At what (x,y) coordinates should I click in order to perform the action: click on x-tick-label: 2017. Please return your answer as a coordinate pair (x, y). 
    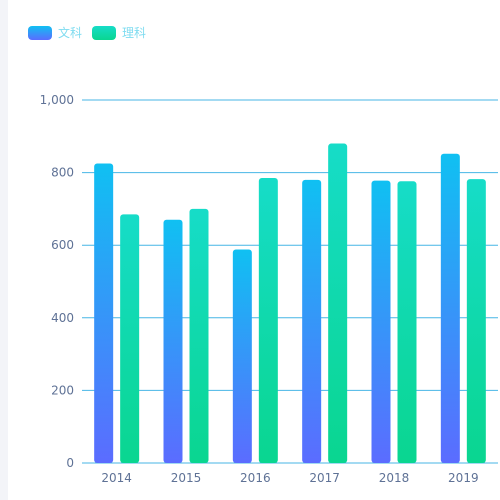
    Looking at the image, I should click on (324, 478).